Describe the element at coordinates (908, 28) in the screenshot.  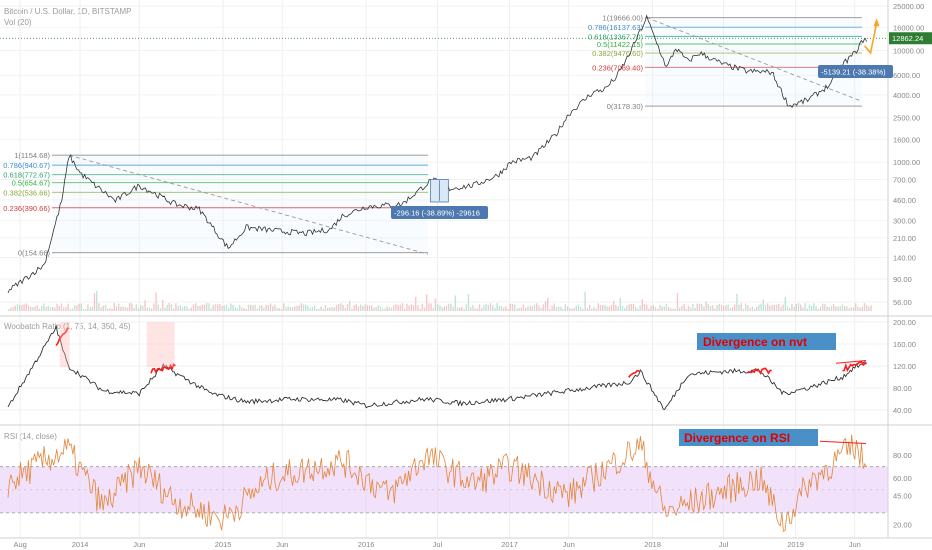
I see `price-axis-tick-label: 16000.00` at that location.